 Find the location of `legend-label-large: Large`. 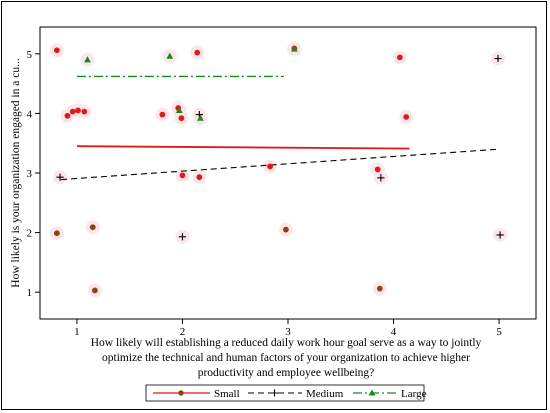

legend-label-large: Large is located at coordinates (414, 394).